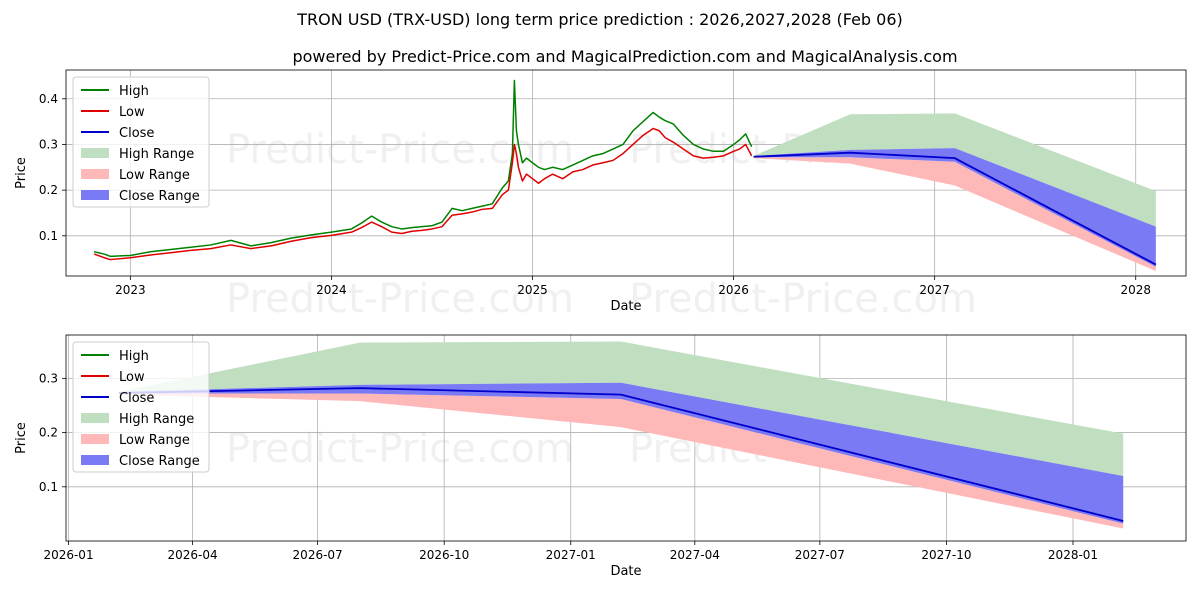 Image resolution: width=1200 pixels, height=600 pixels. What do you see at coordinates (48, 190) in the screenshot?
I see `top-y-tick-label-1: 0.2` at bounding box center [48, 190].